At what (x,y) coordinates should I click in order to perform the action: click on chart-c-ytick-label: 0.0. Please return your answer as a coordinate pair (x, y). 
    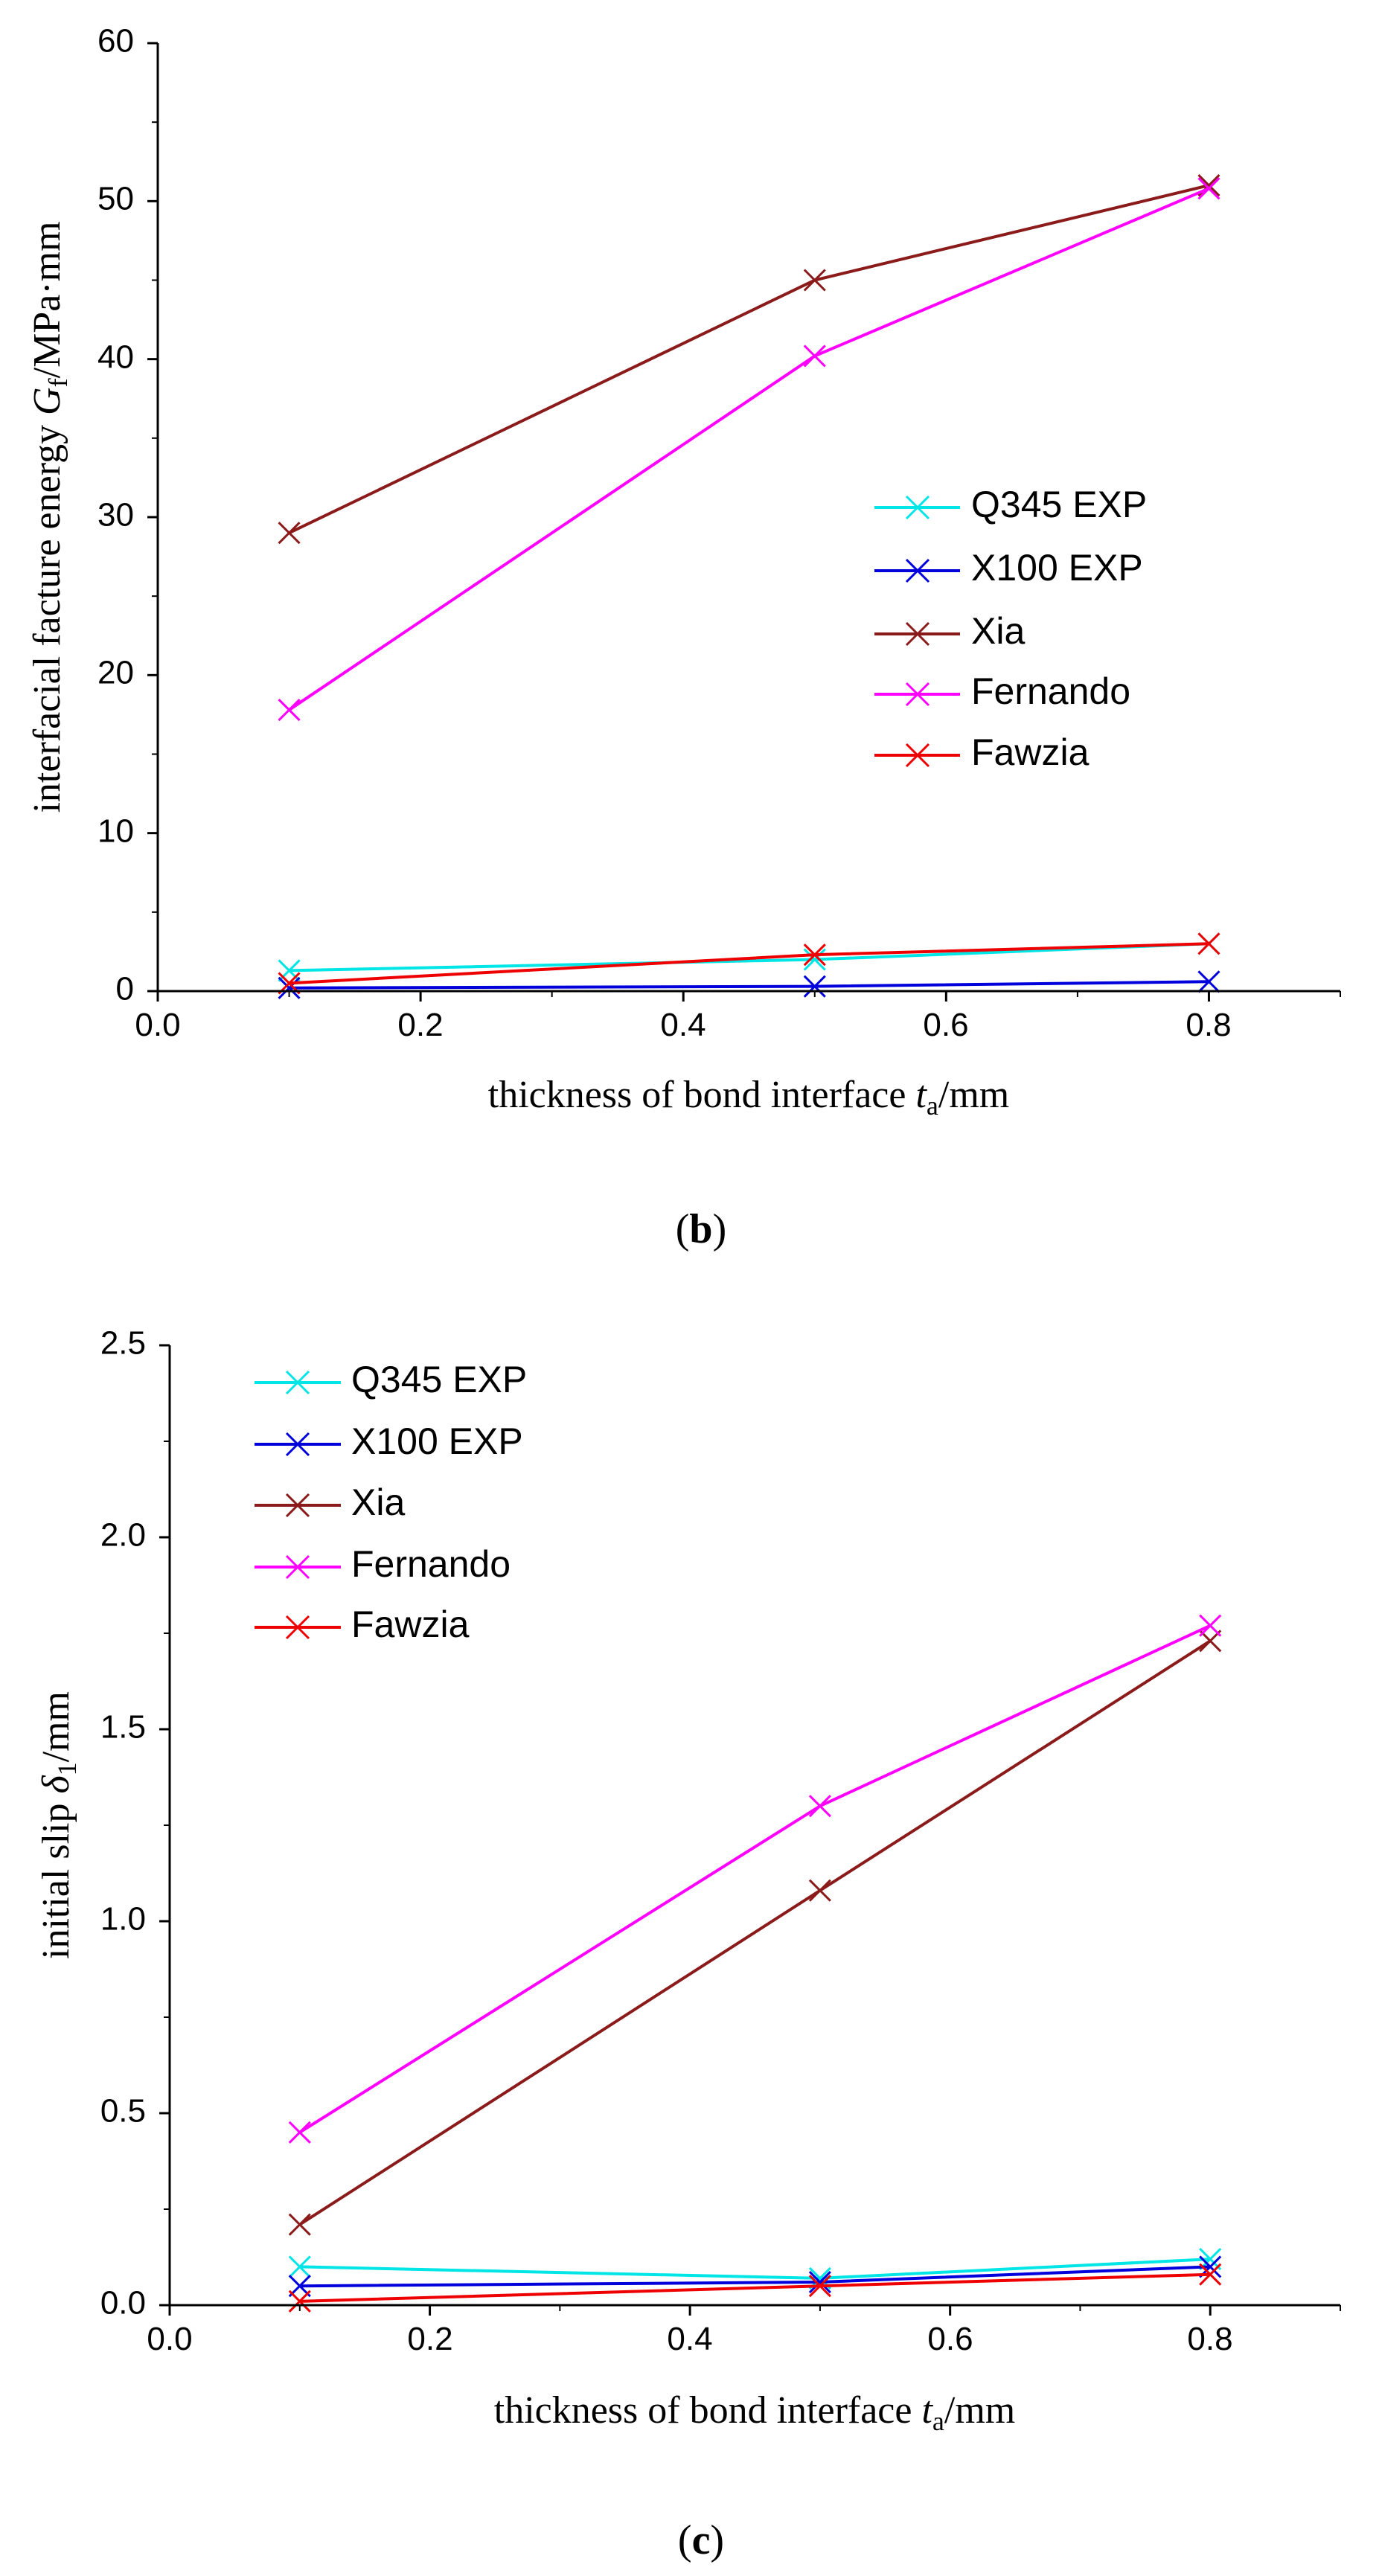
    Looking at the image, I should click on (123, 2303).